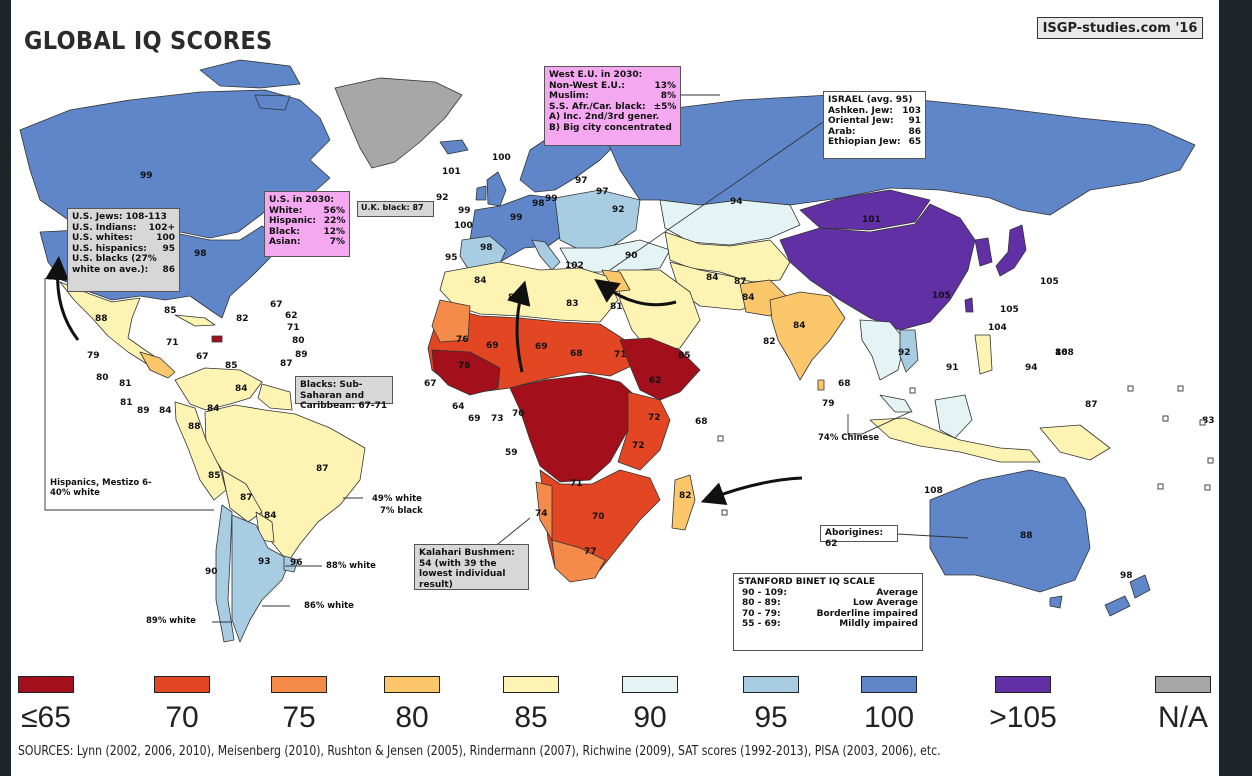  I want to click on region-iq-label: 86, so click(1061, 353).